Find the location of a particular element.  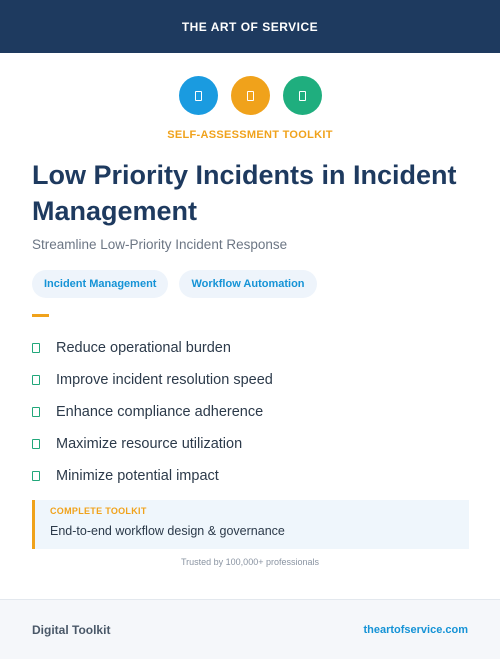

orange-badge-icon is located at coordinates (250, 95).